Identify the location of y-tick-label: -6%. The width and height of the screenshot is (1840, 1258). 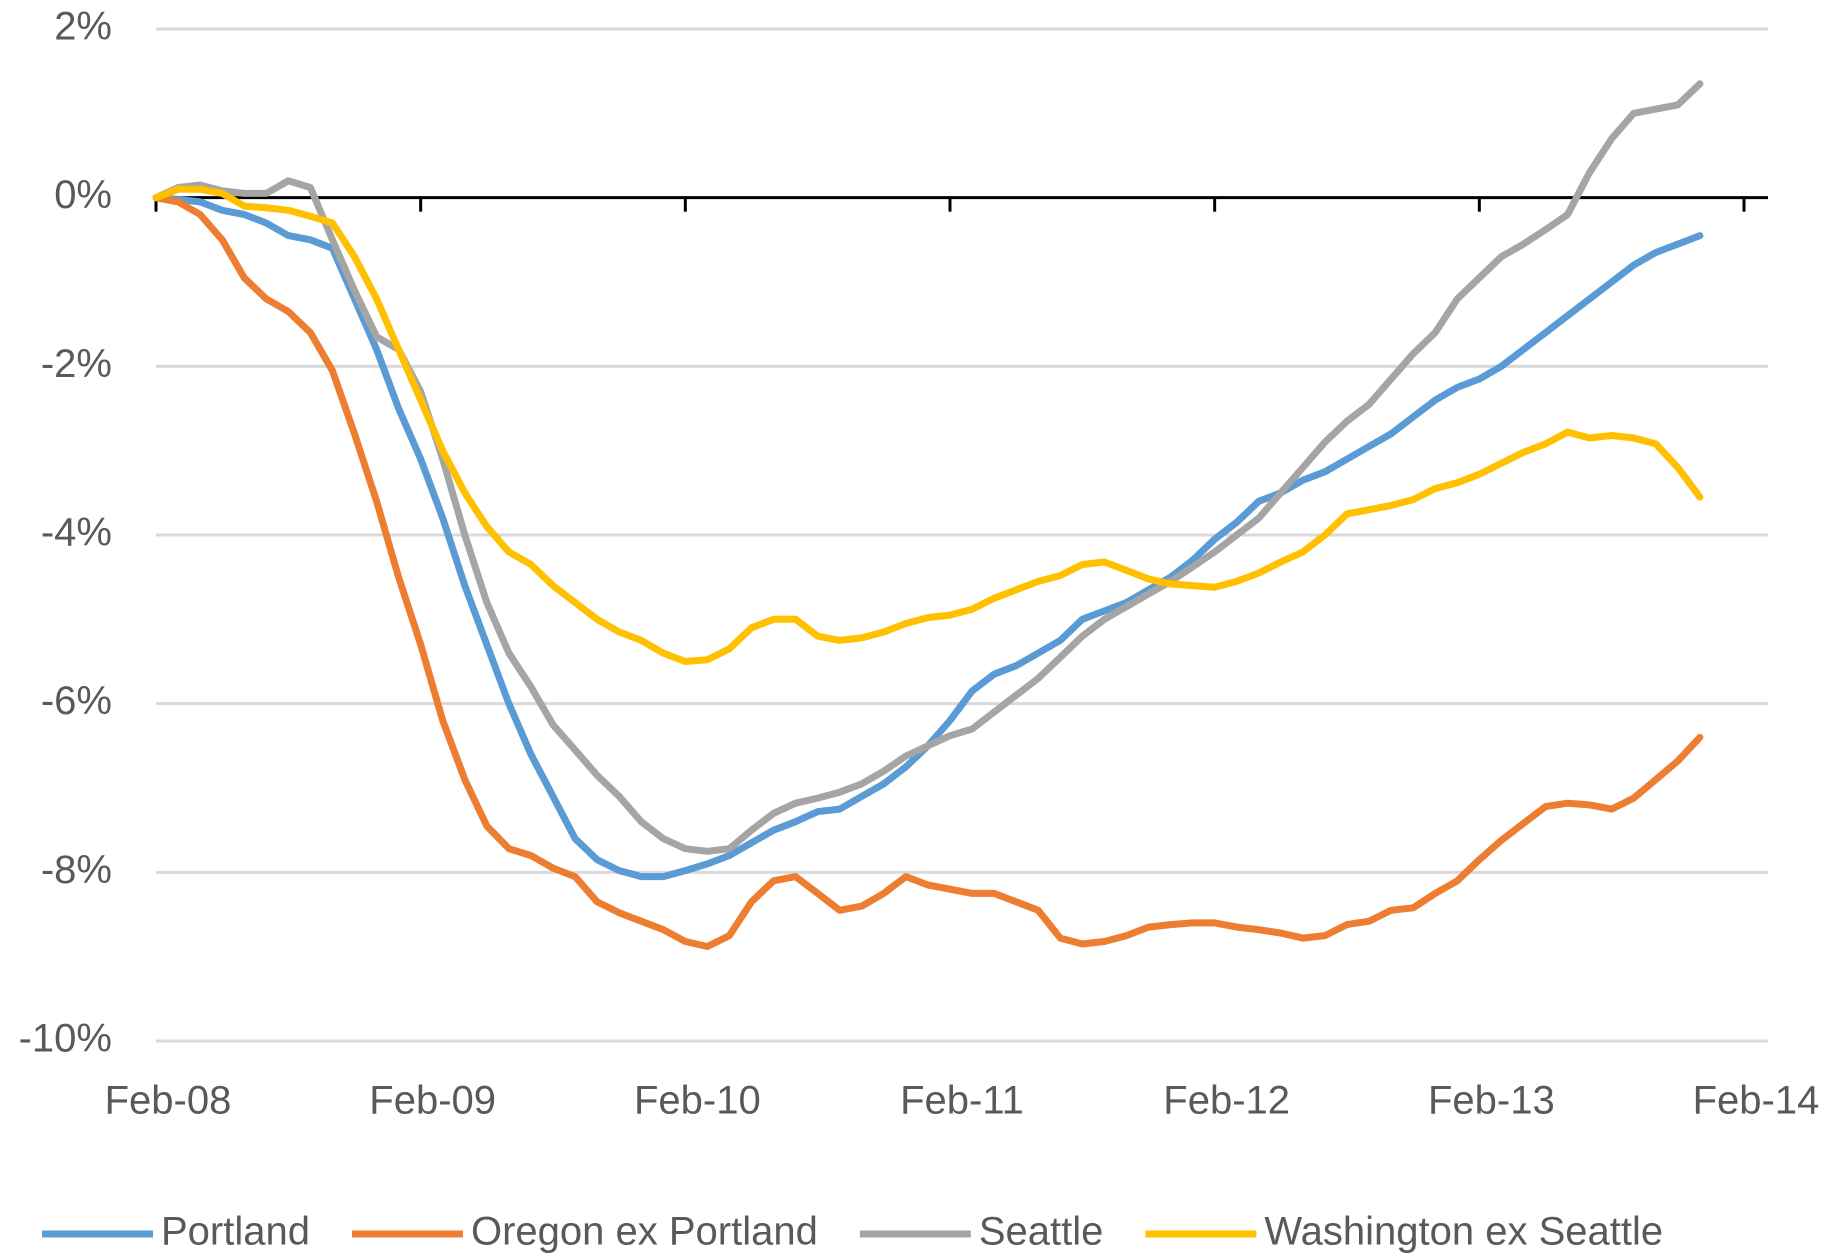
(76, 701).